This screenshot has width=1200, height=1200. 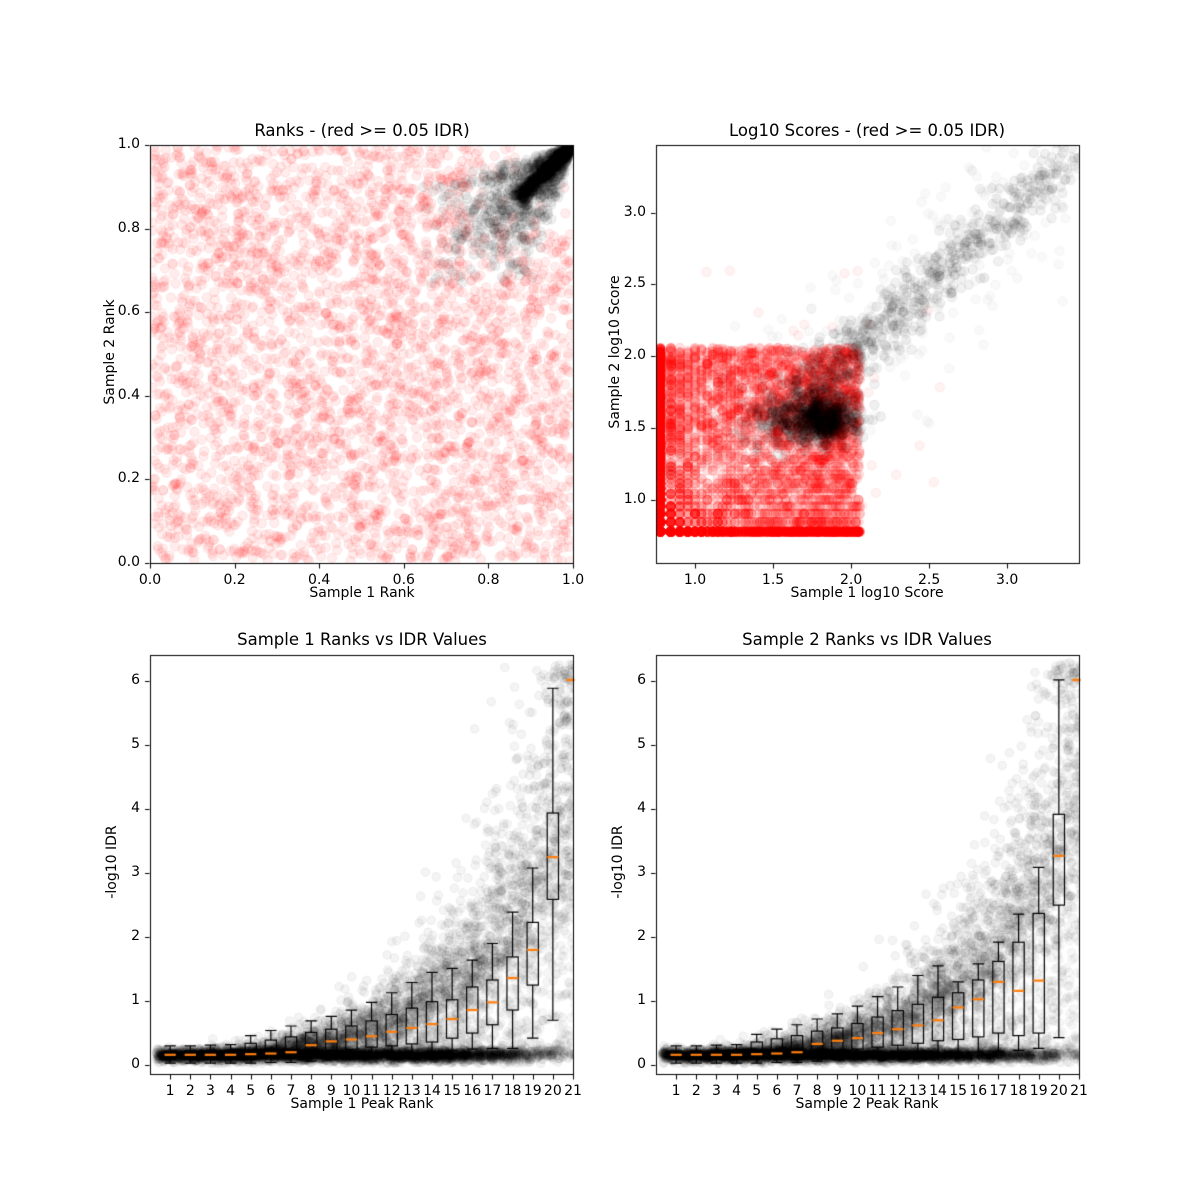 What do you see at coordinates (403, 580) in the screenshot?
I see `x-tick-label: 0.6` at bounding box center [403, 580].